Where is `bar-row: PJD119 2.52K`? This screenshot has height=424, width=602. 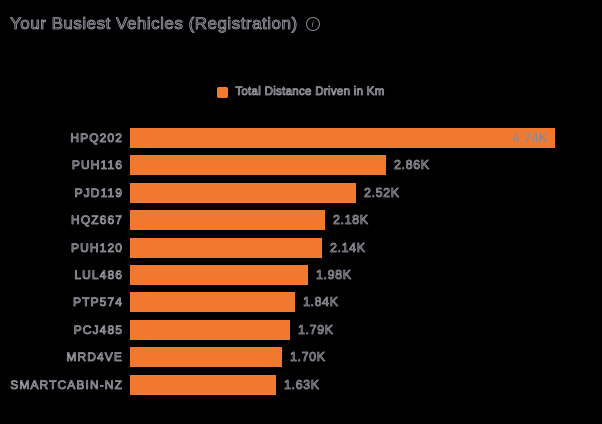 bar-row: PJD119 2.52K is located at coordinates (301, 192).